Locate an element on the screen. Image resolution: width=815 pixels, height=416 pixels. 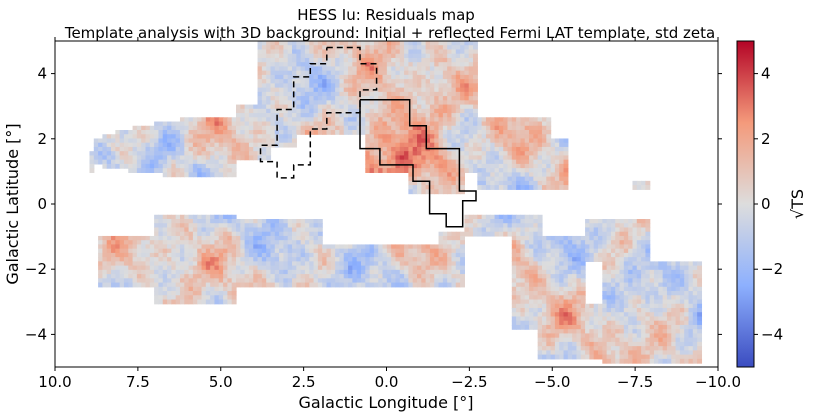
x-tick-label: −7.5 is located at coordinates (635, 382).